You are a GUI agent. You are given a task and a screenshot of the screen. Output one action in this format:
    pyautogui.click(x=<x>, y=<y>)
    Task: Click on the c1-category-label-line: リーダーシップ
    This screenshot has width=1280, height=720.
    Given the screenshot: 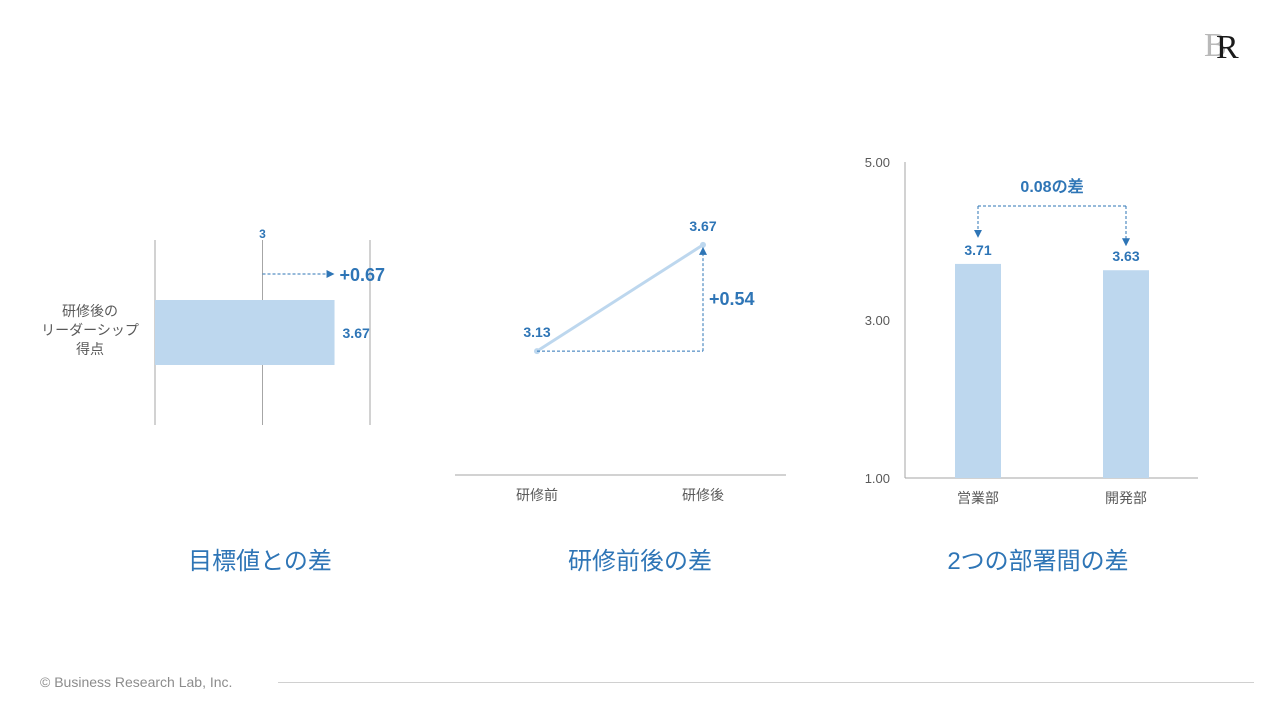 What is the action you would take?
    pyautogui.click(x=90, y=330)
    